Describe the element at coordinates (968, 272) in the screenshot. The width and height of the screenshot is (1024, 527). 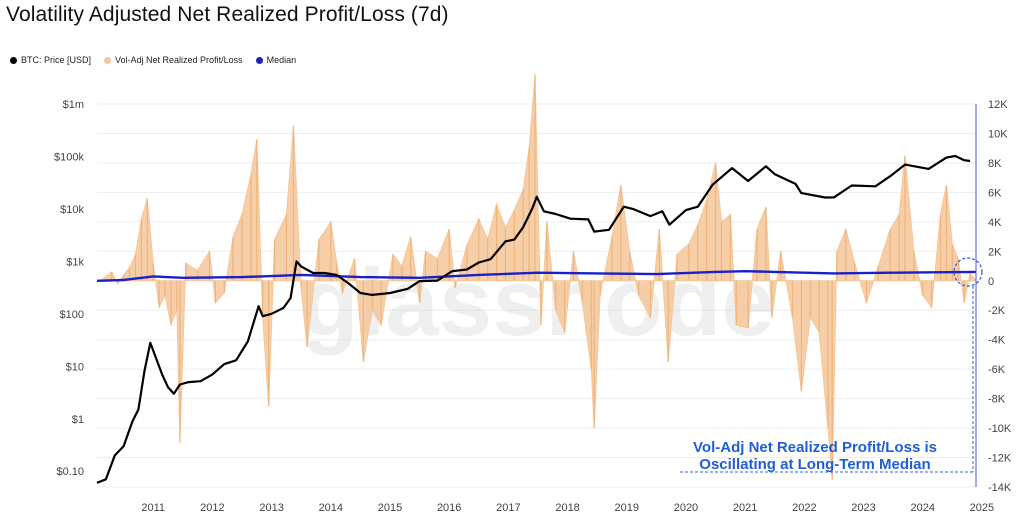
I see `annotation-circle` at that location.